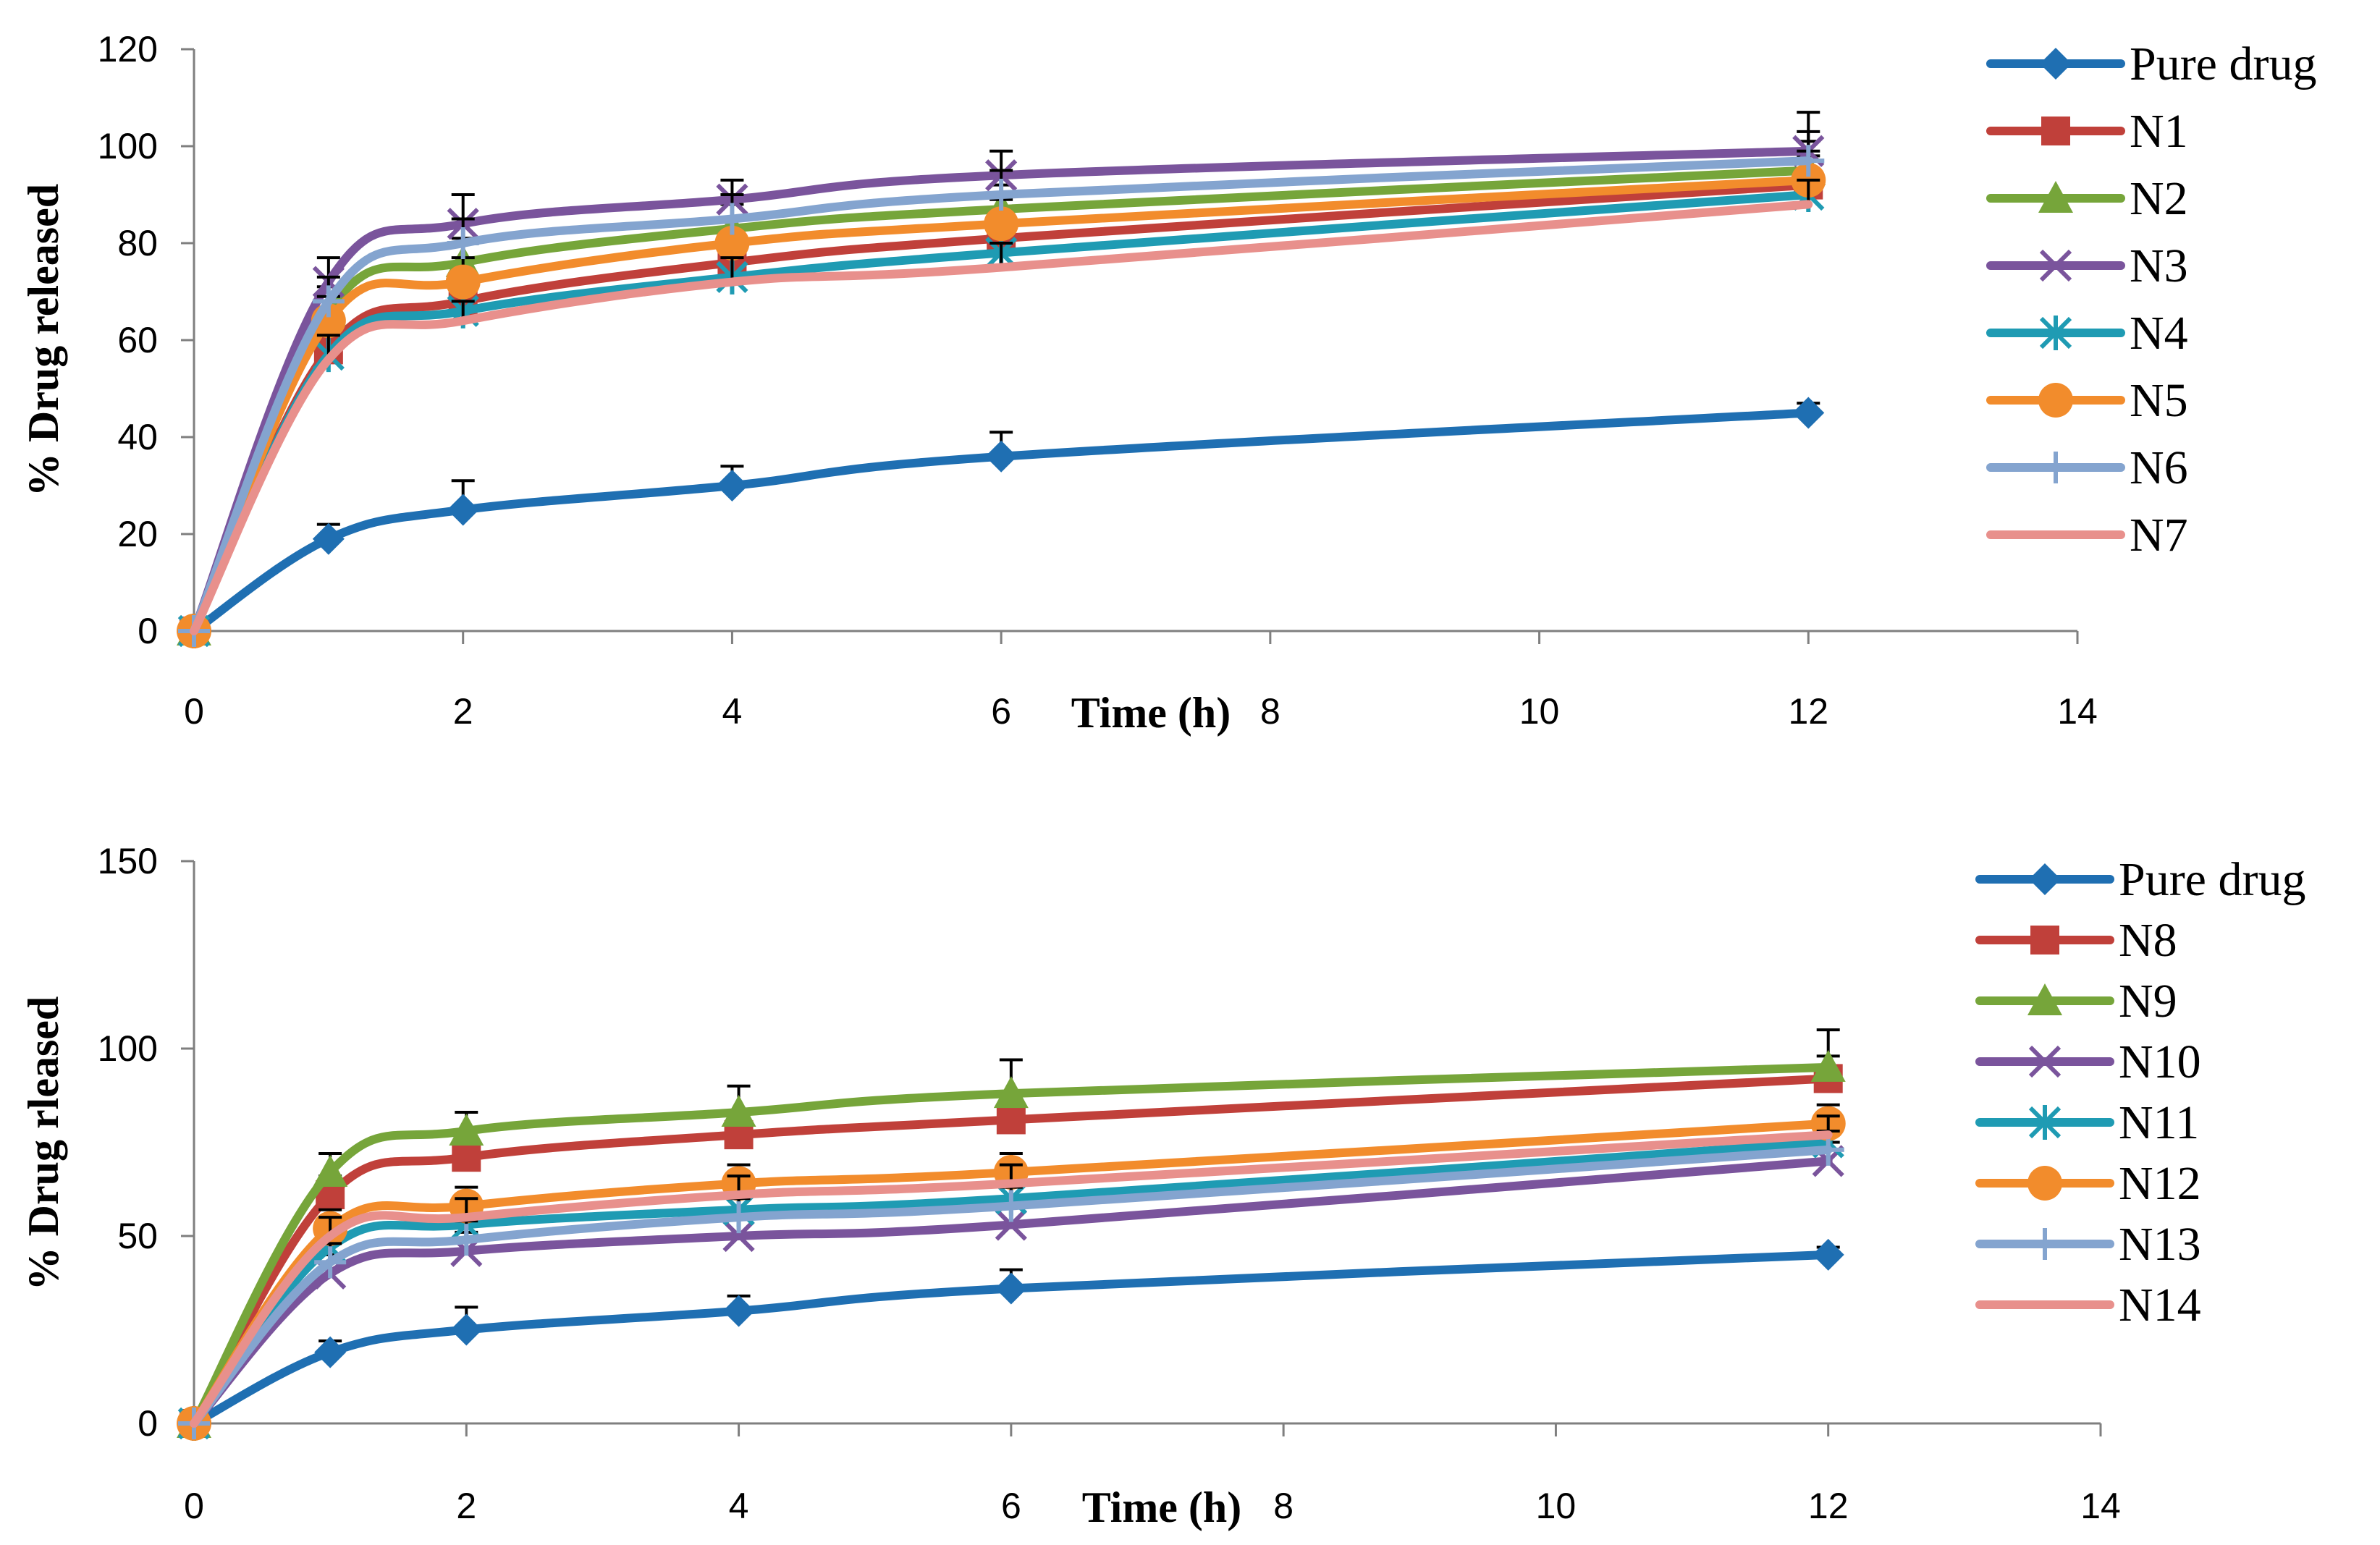  I want to click on legend-label: N6, so click(2159, 467).